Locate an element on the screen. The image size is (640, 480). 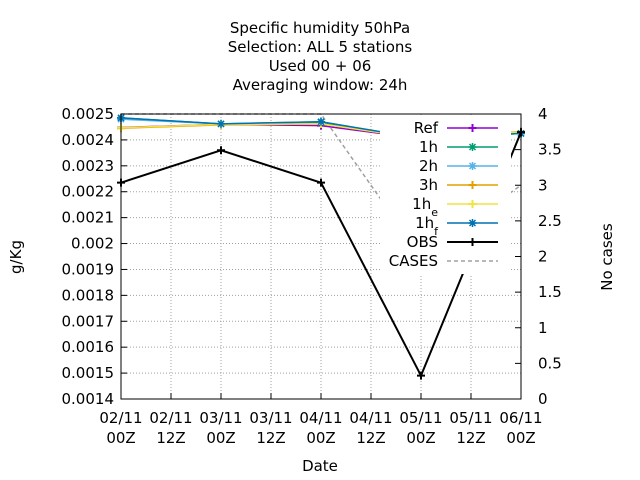
legend-label: CASES is located at coordinates (413, 261).